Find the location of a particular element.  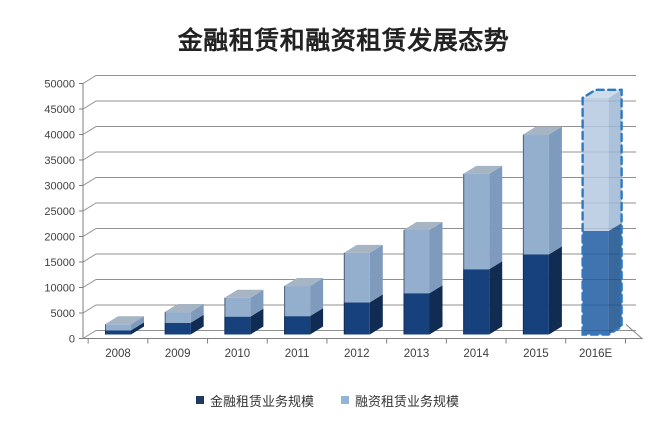

bar-2011-top is located at coordinates (304, 282).